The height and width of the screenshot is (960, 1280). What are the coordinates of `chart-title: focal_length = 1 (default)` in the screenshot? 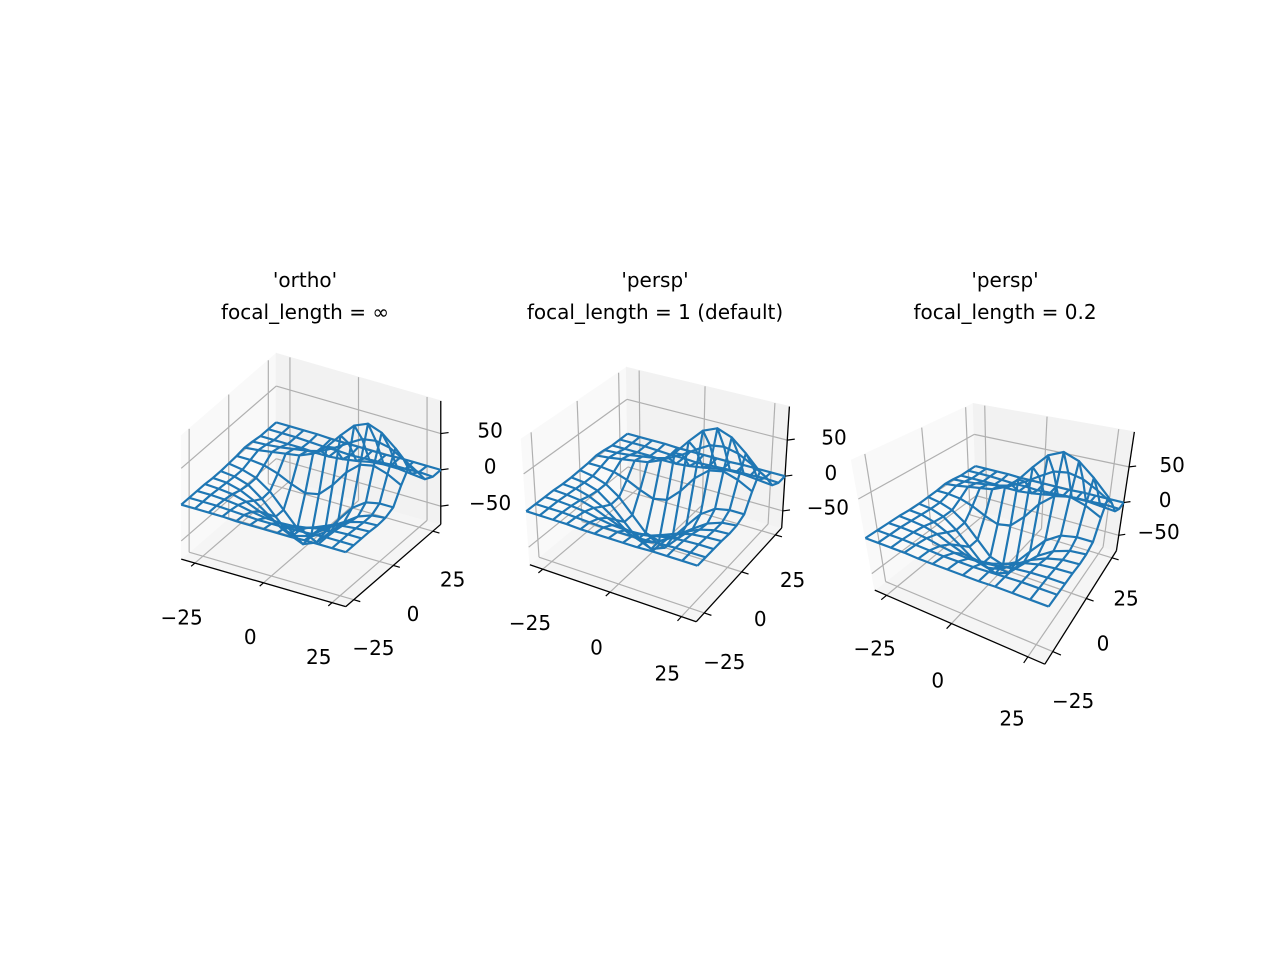 It's located at (655, 312).